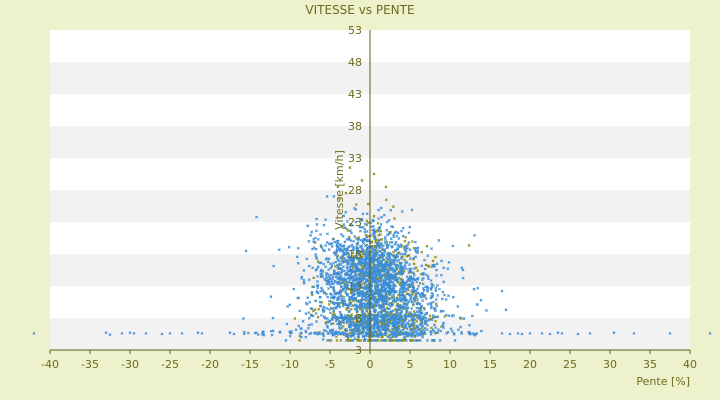 The width and height of the screenshot is (720, 400). Describe the element at coordinates (210, 364) in the screenshot. I see `x-tick-label: -20` at that location.